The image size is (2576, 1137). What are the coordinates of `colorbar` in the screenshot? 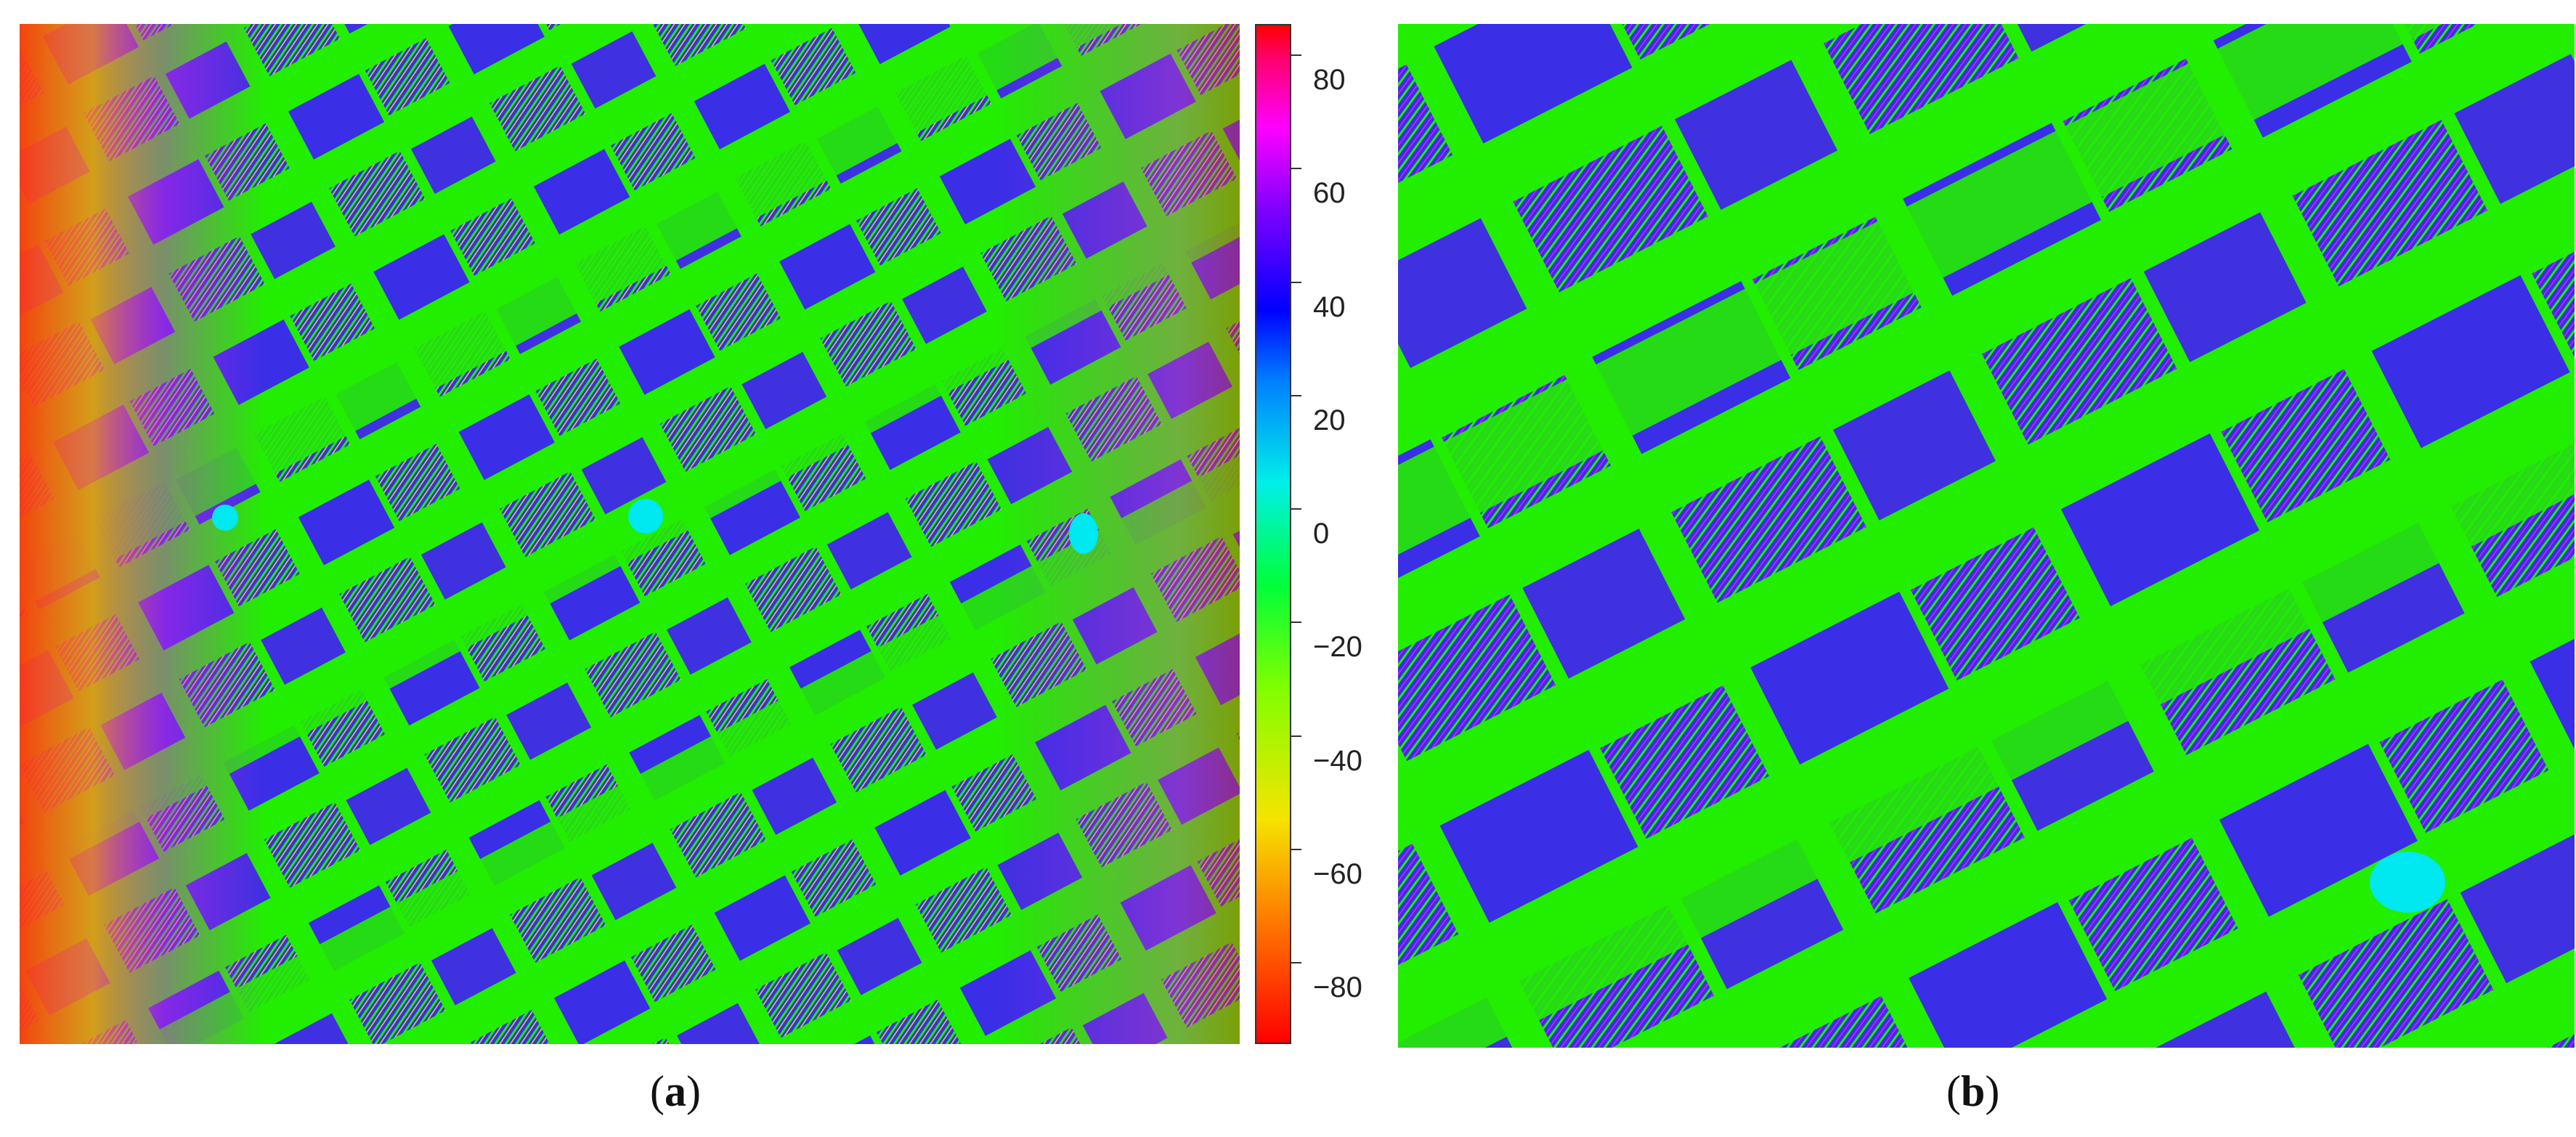 It's located at (1273, 534).